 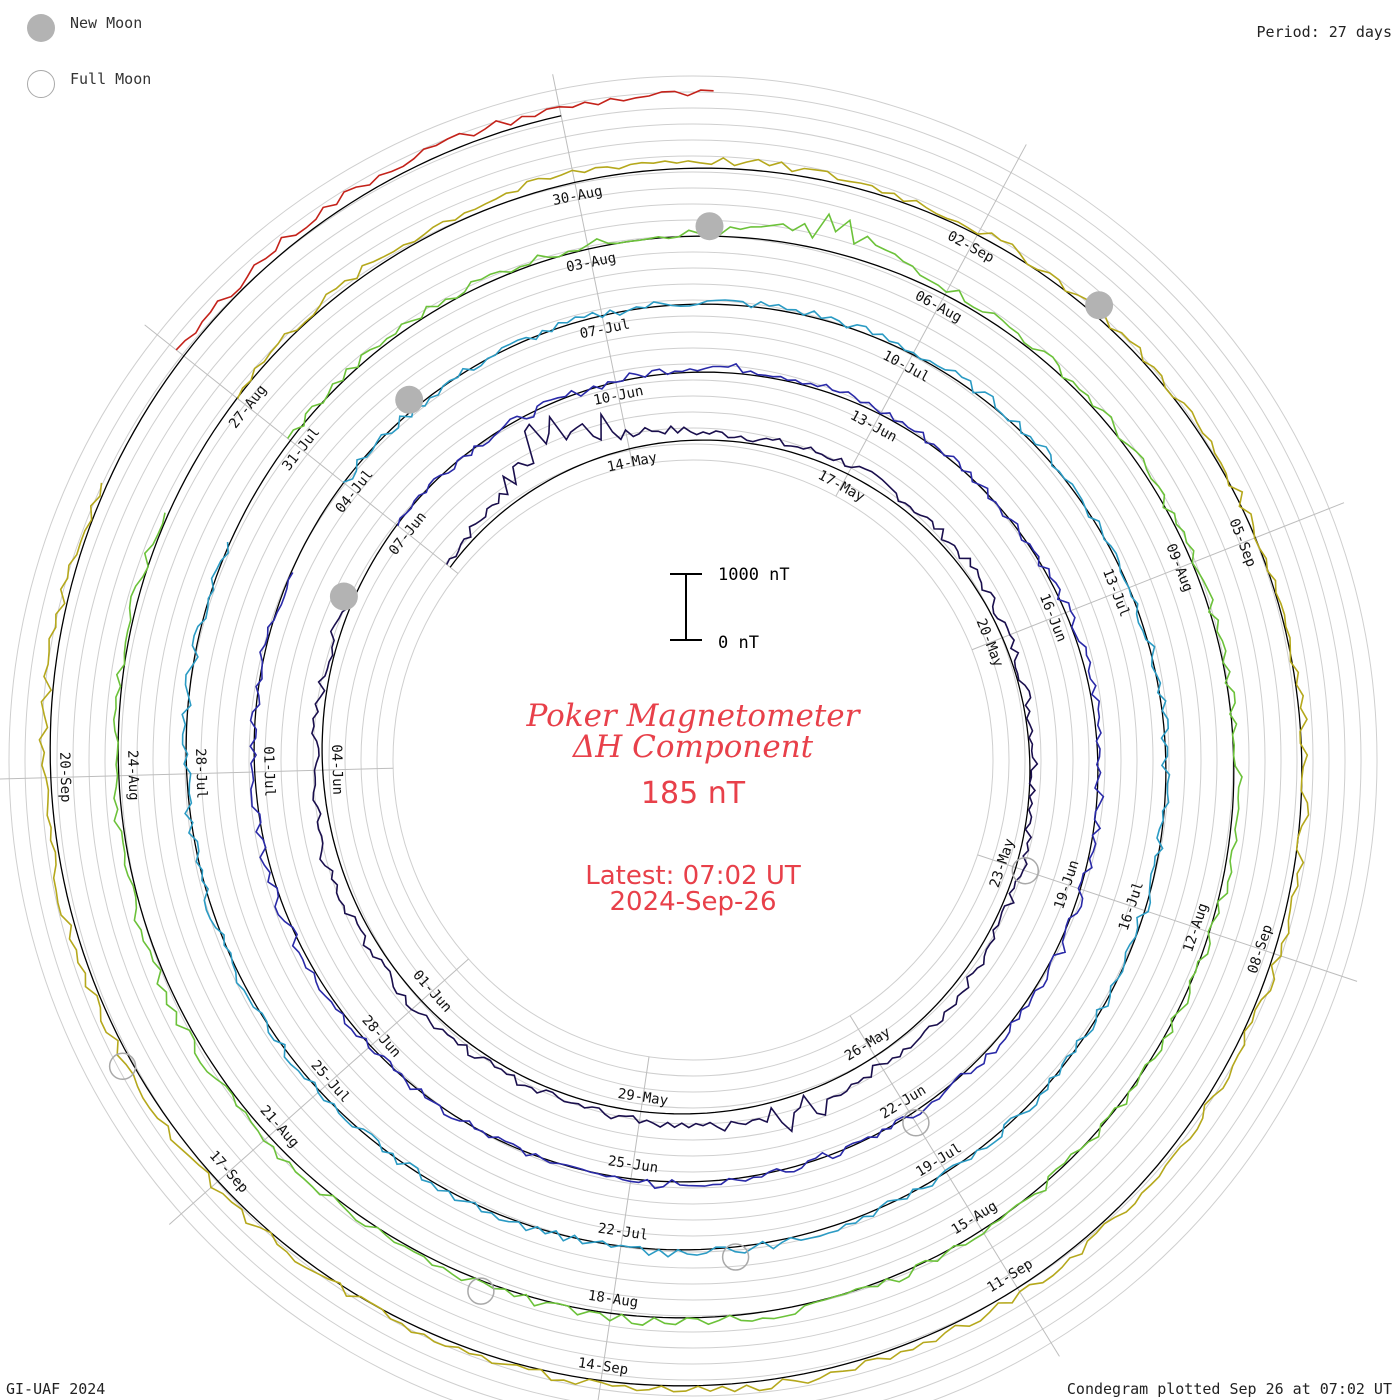 What do you see at coordinates (1229, 1389) in the screenshot?
I see `plot-timestamp: Condegram plotted Sep 26 at 07:02 UT` at bounding box center [1229, 1389].